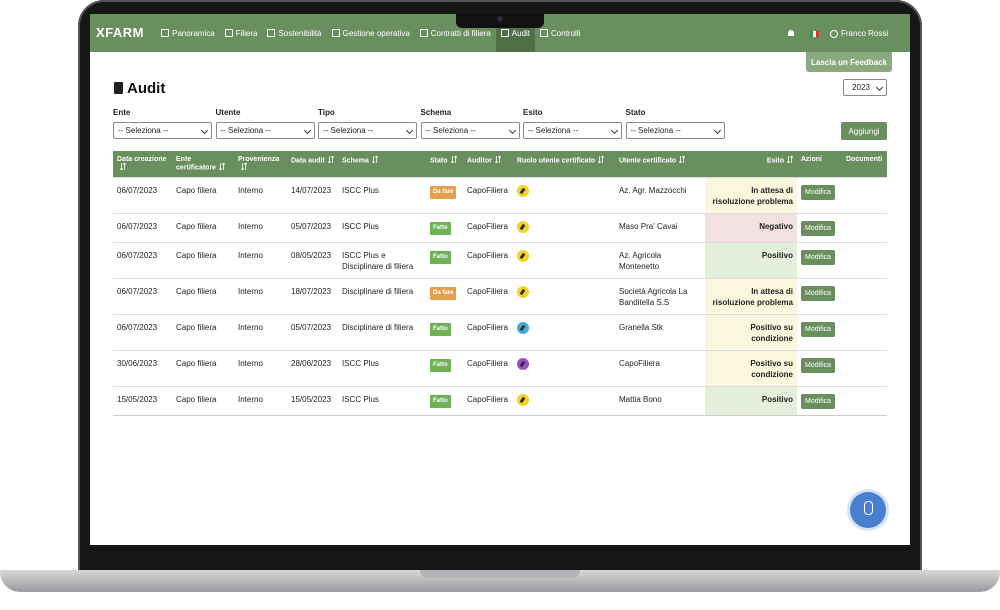 Image resolution: width=1000 pixels, height=610 pixels. I want to click on nav-label: Contratti di filiera, so click(460, 33).